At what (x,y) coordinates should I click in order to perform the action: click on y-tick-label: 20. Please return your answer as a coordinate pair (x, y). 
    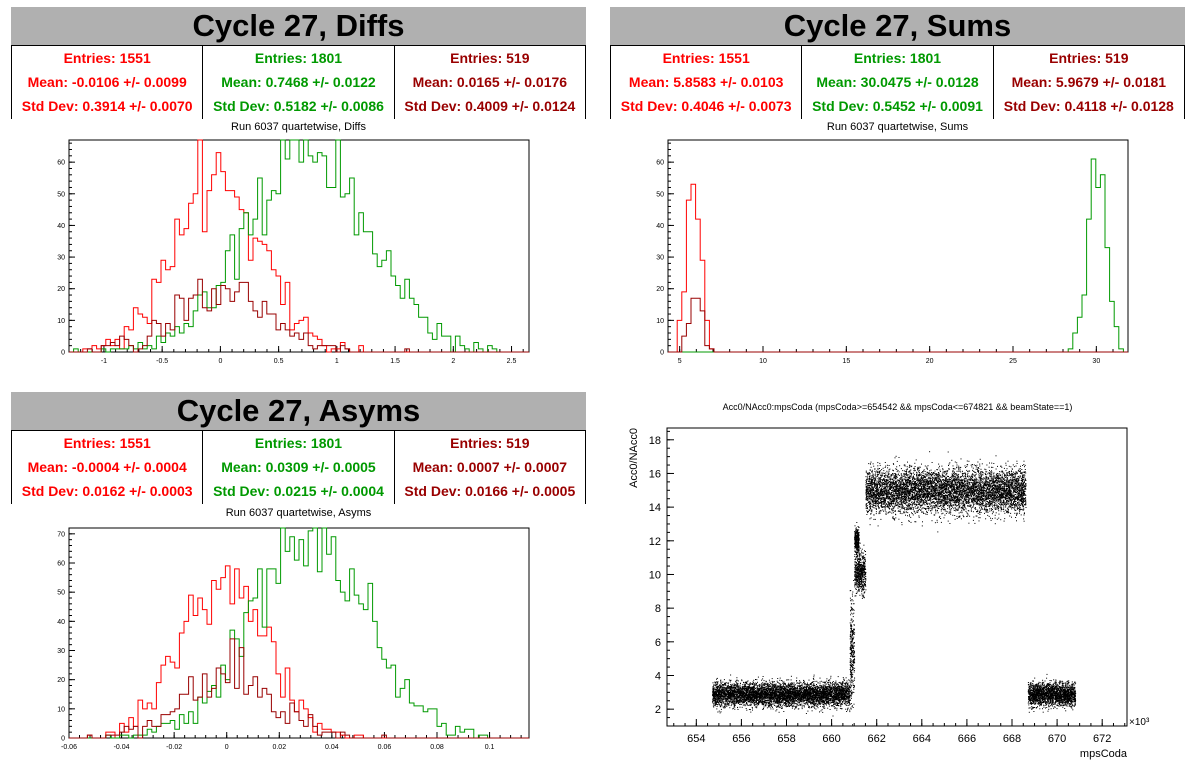
    Looking at the image, I should click on (61, 680).